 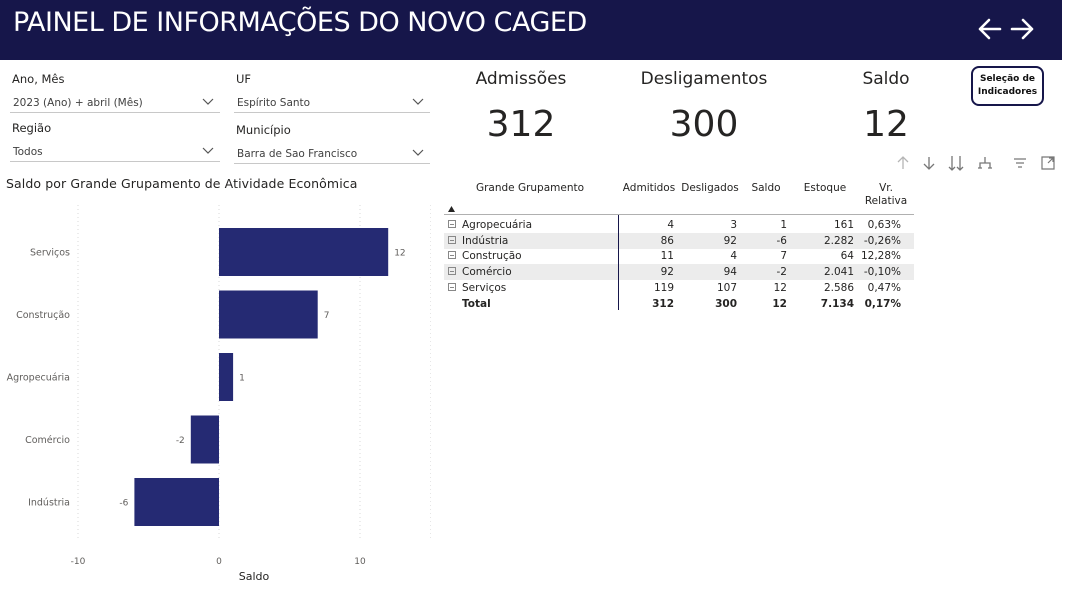 I want to click on selecao-line-1: Seleção de, so click(x=1007, y=79).